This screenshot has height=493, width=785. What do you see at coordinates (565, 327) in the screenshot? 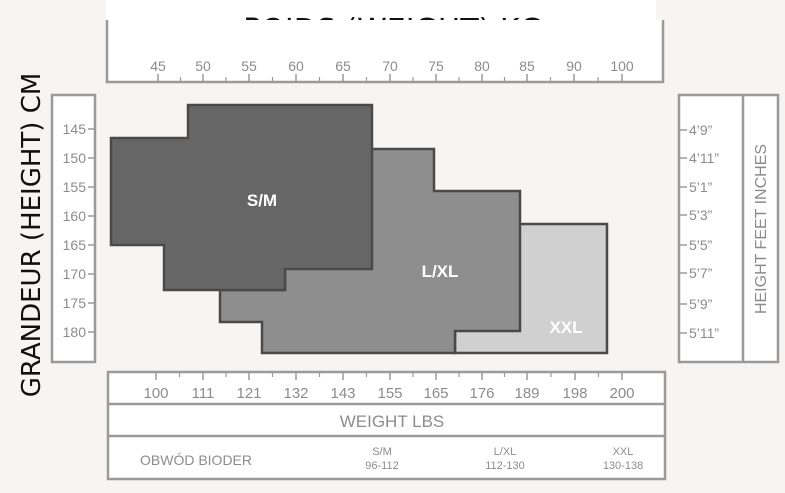
I see `region-label-xxl: XXL` at bounding box center [565, 327].